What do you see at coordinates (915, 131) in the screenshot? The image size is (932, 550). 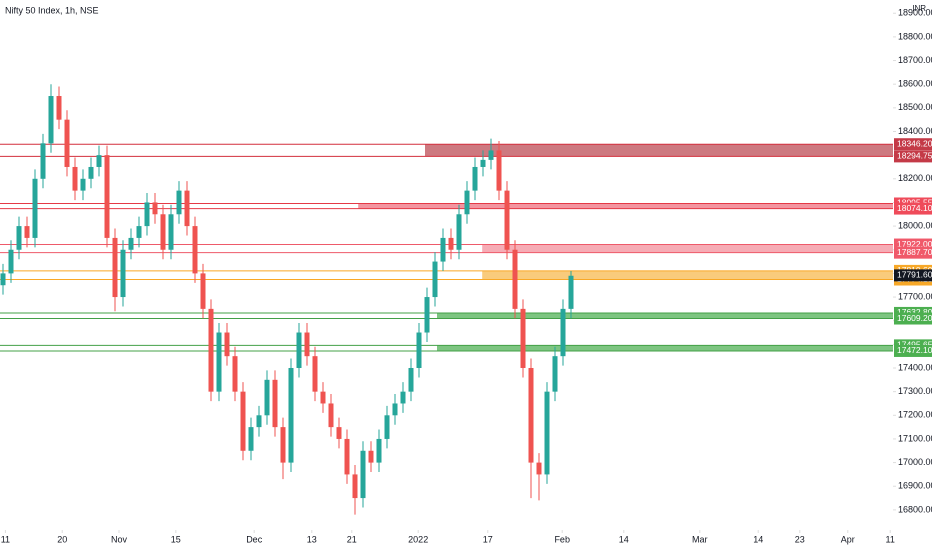 I see `y-tick-label: 18400.00` at bounding box center [915, 131].